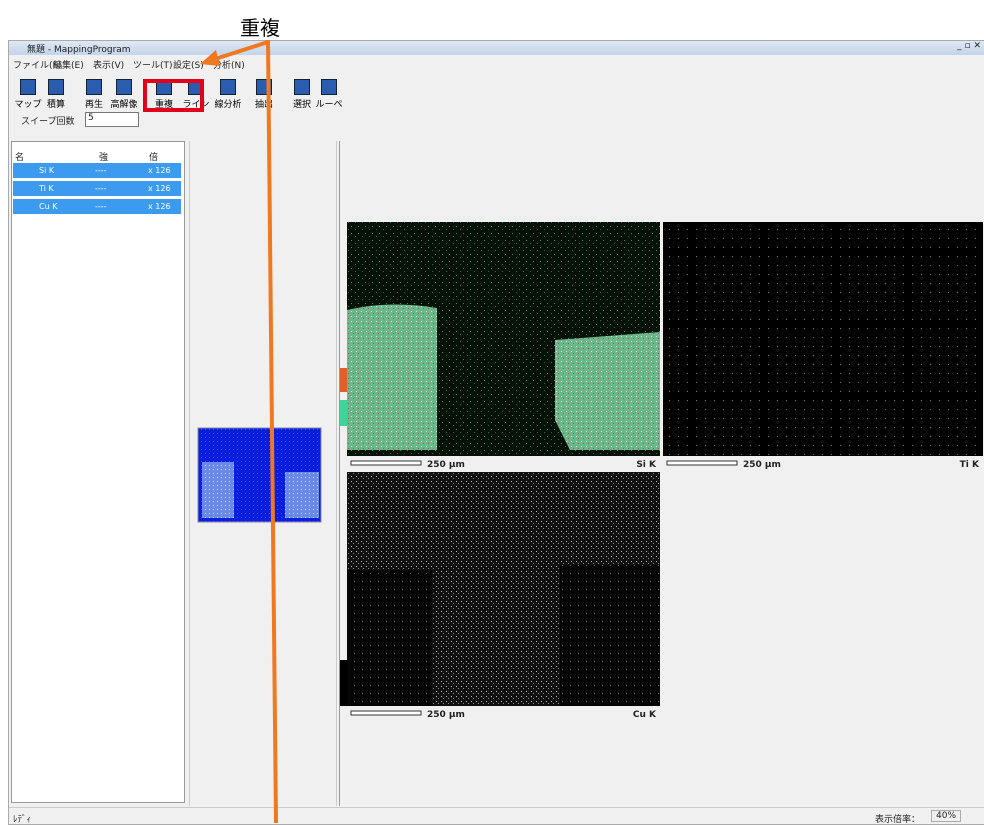 The height and width of the screenshot is (825, 984). I want to click on title-bar: 無題 - MappingProgram _ ▫ ✕, so click(496, 48).